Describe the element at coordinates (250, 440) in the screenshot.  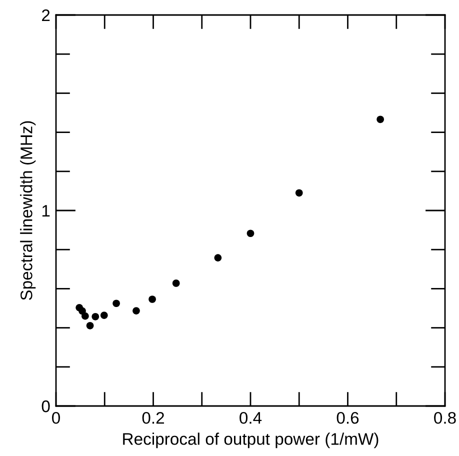
I see `x-axis-title: Reciprocal of output power (1/mW)` at that location.